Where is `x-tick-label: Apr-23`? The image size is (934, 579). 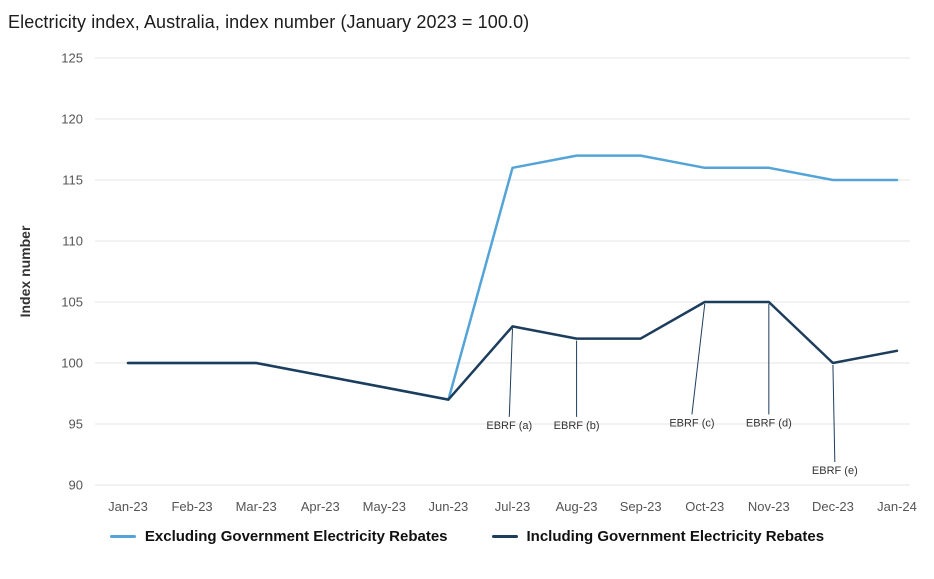 x-tick-label: Apr-23 is located at coordinates (320, 506).